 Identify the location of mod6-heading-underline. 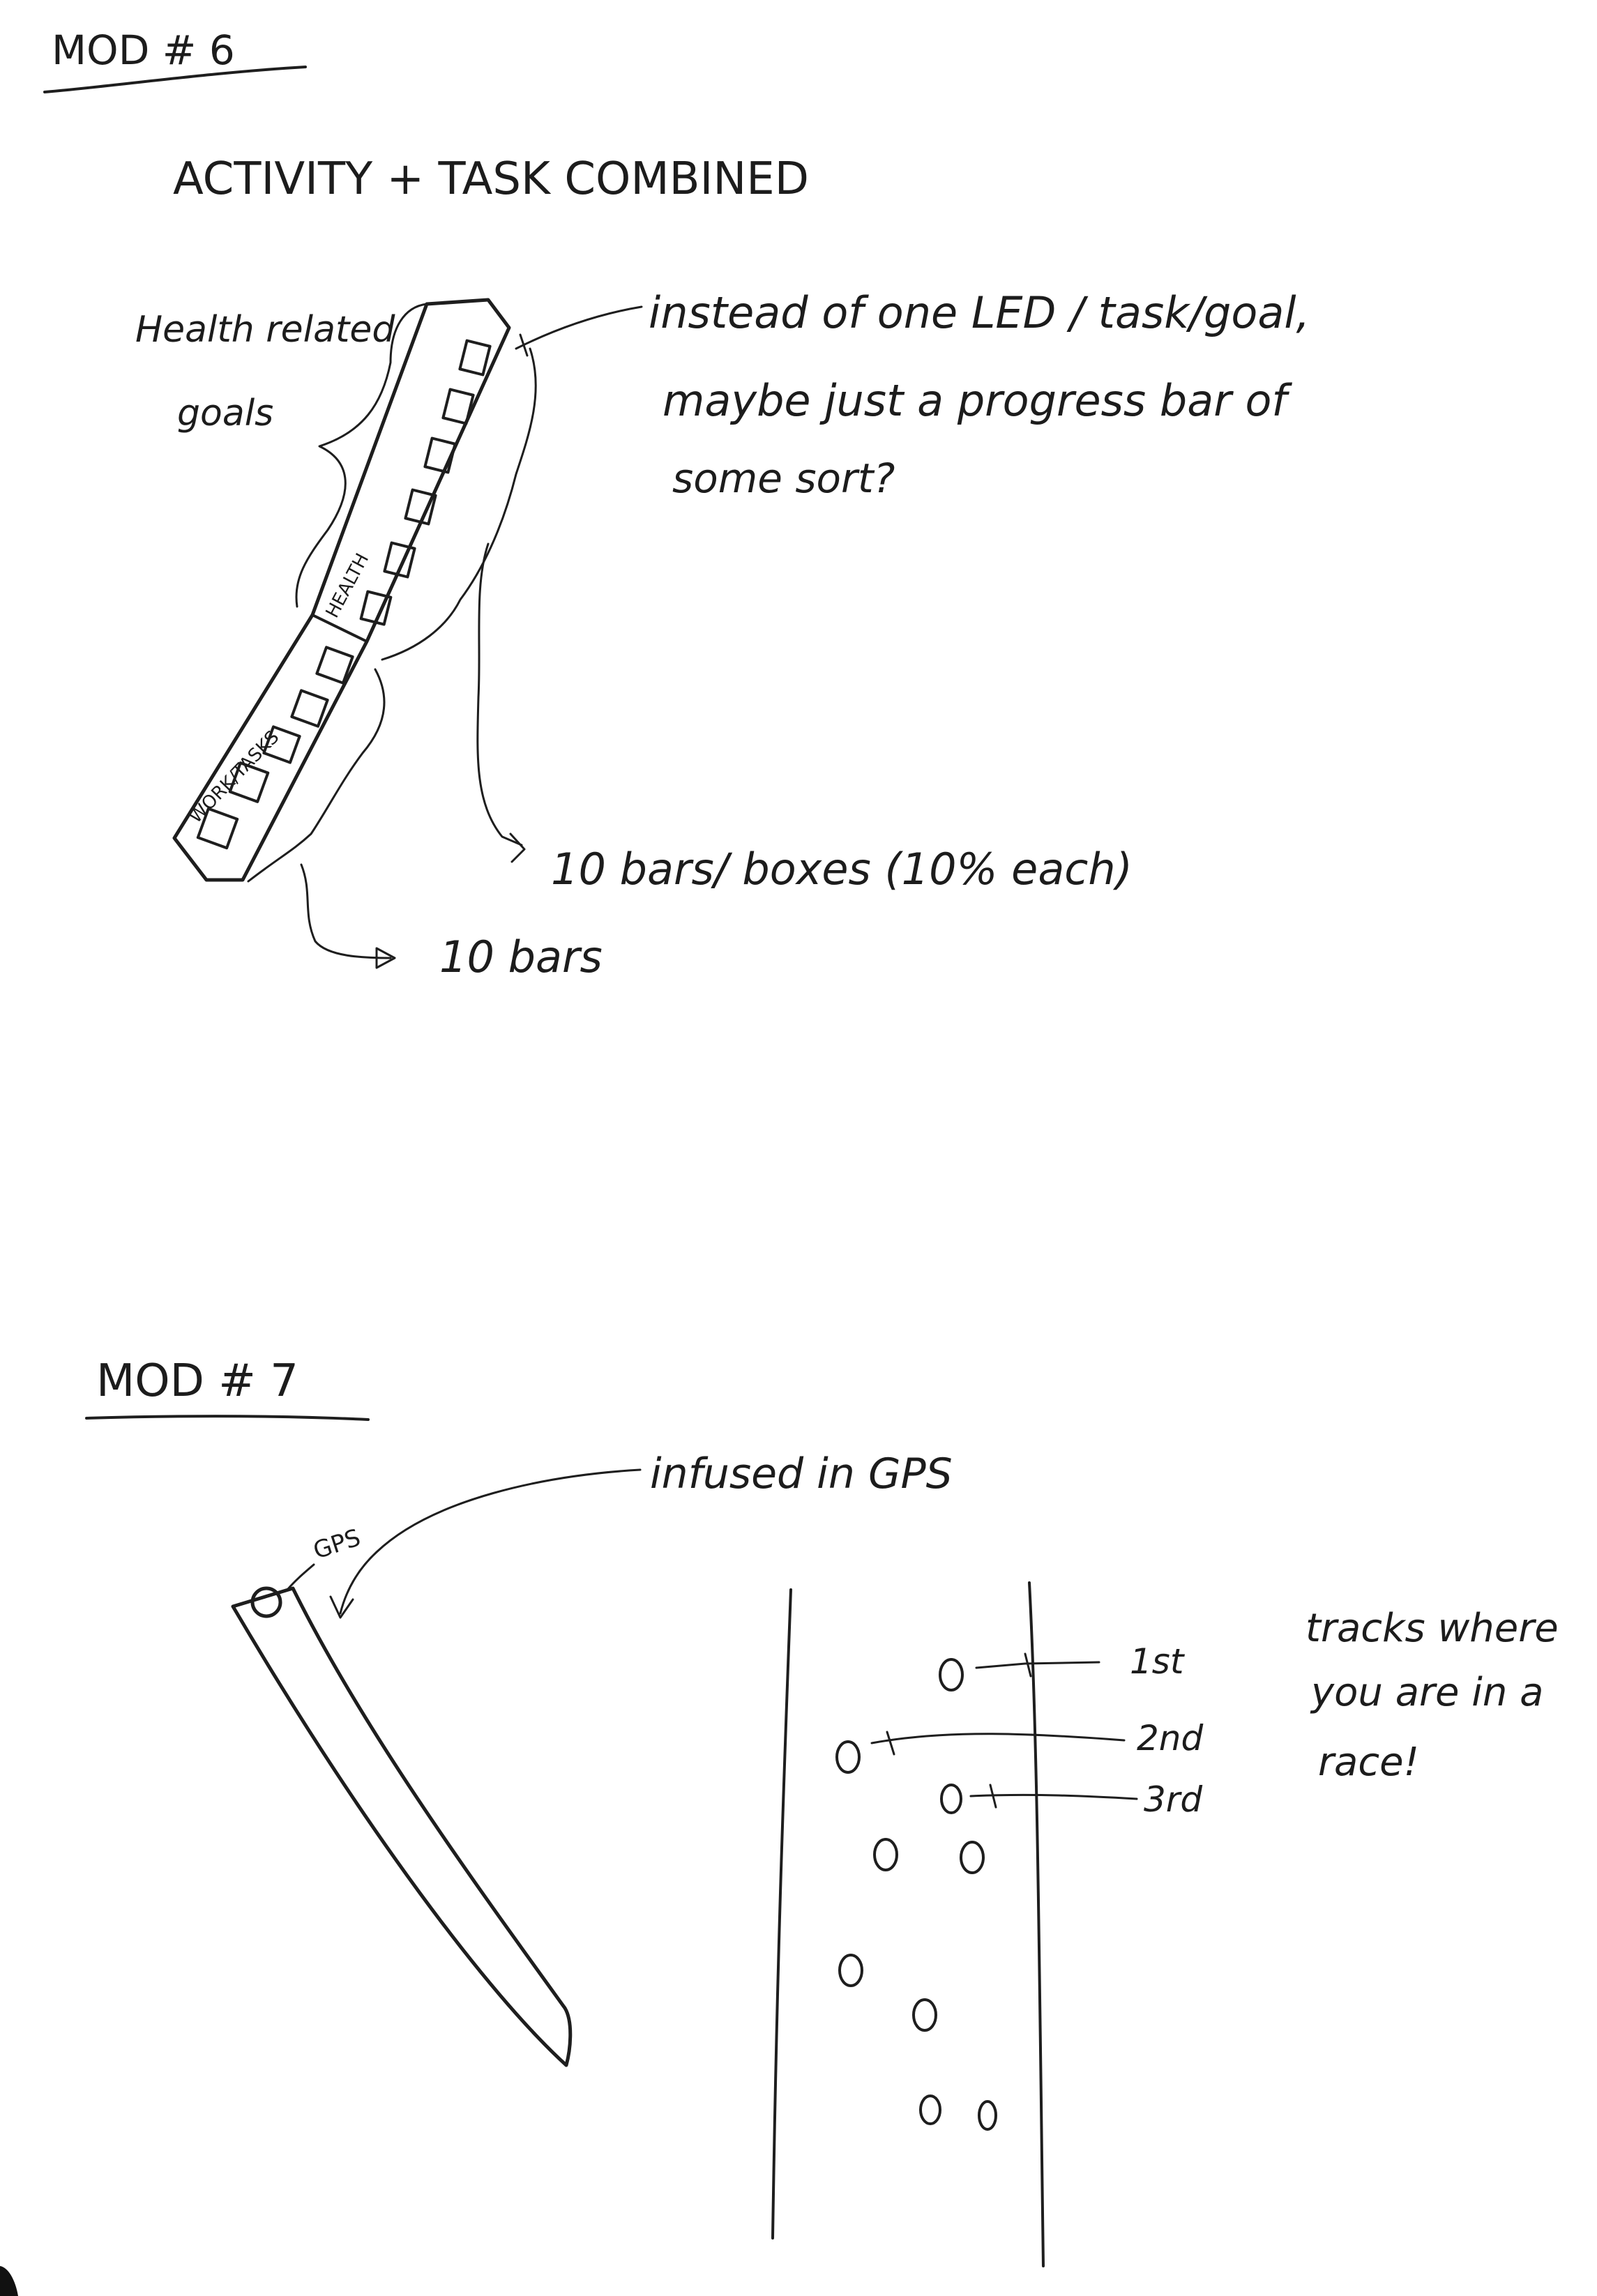
(175, 79).